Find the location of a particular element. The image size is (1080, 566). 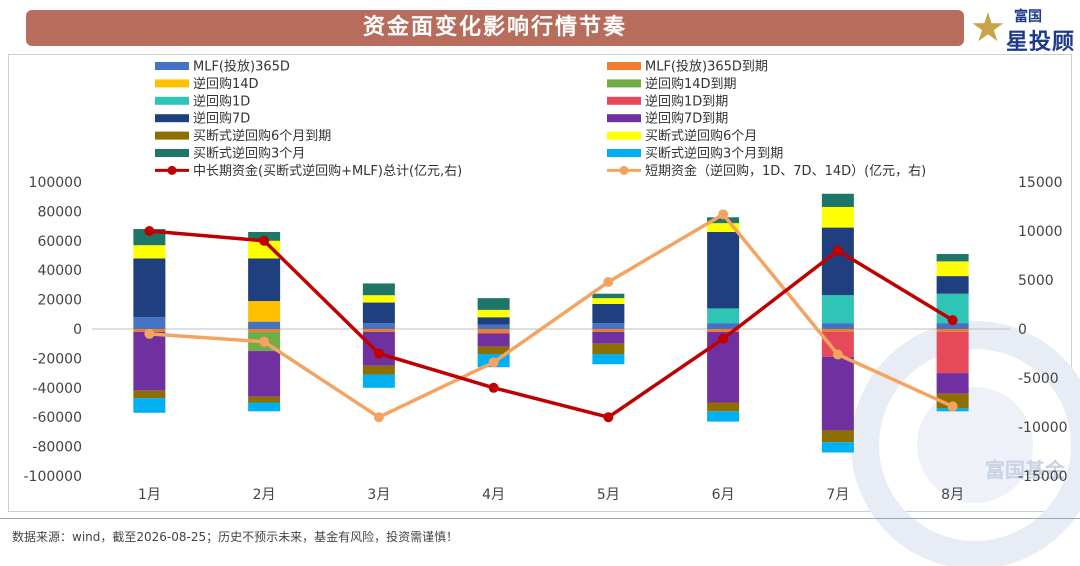

y-right-tick-label: 10000 is located at coordinates (1040, 232).